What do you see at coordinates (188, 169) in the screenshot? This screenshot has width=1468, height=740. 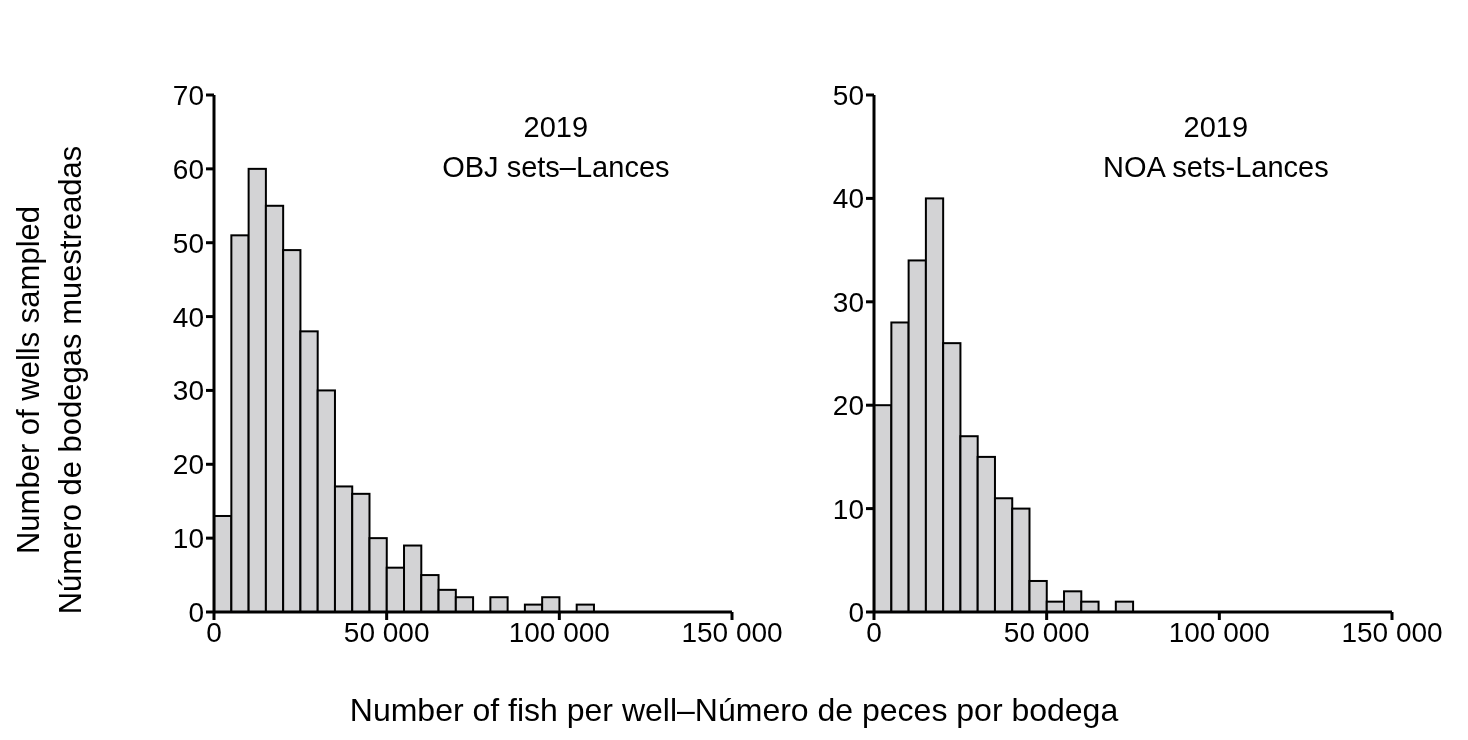 I see `y-tick-label: 60` at bounding box center [188, 169].